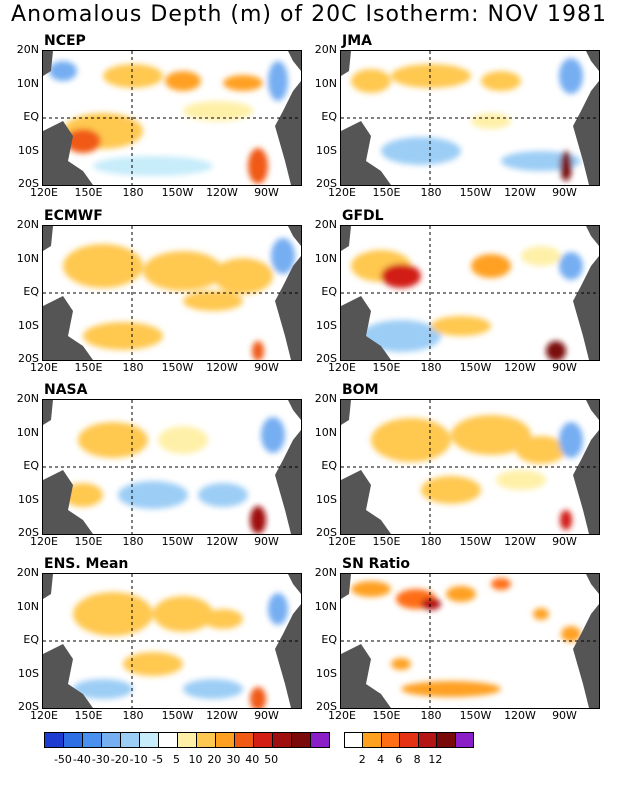 The width and height of the screenshot is (618, 800). I want to click on colorbar-label: 30, so click(233, 759).